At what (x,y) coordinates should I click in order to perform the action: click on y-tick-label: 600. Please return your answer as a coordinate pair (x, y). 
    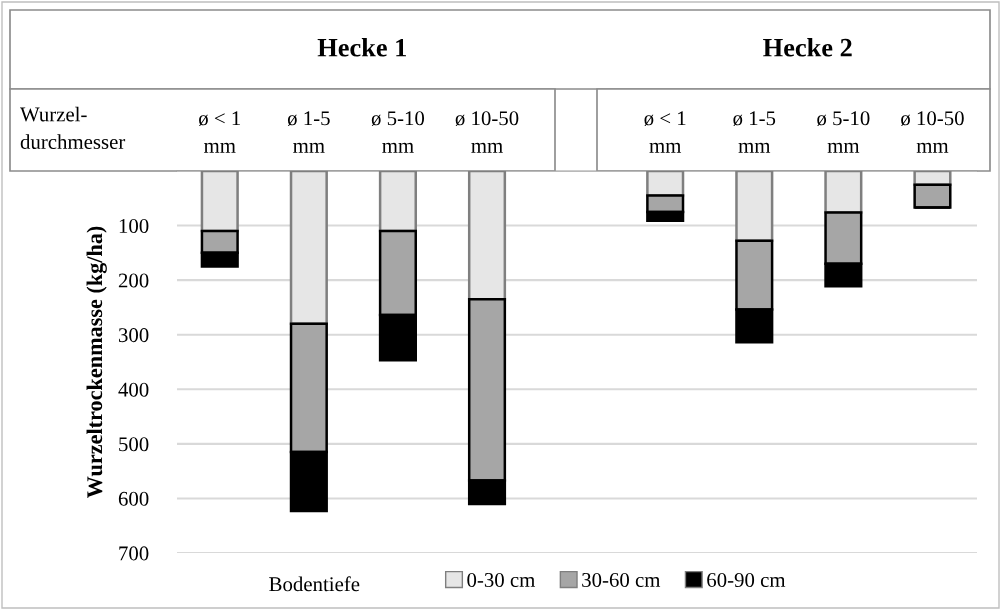
    Looking at the image, I should click on (133, 498).